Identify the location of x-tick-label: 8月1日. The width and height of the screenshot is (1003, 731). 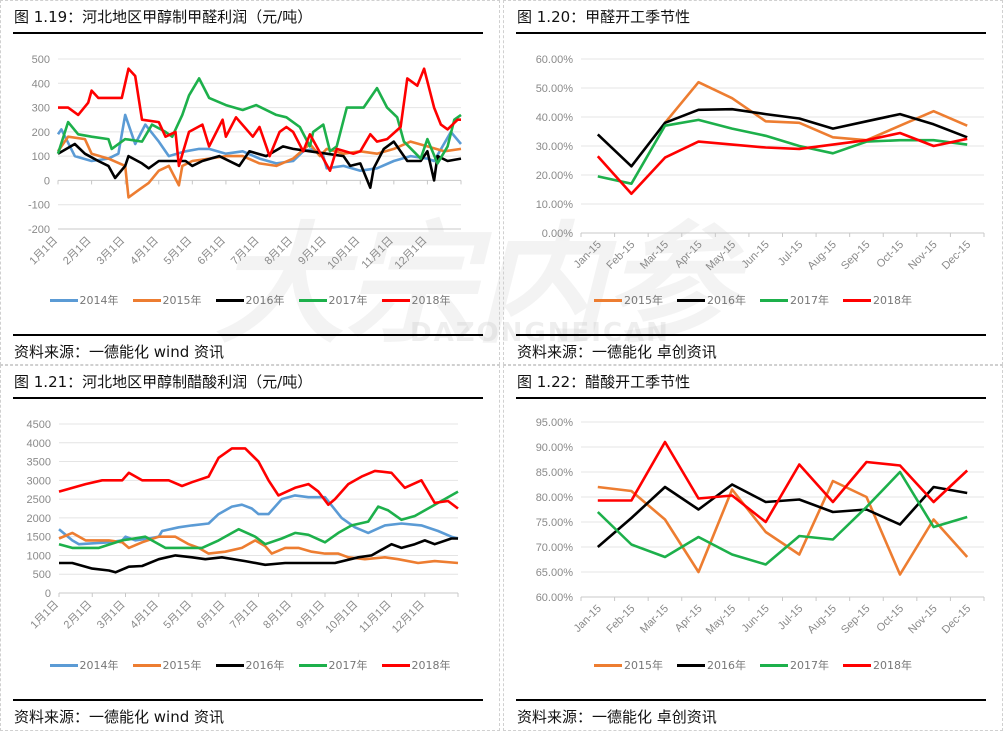
(279, 251).